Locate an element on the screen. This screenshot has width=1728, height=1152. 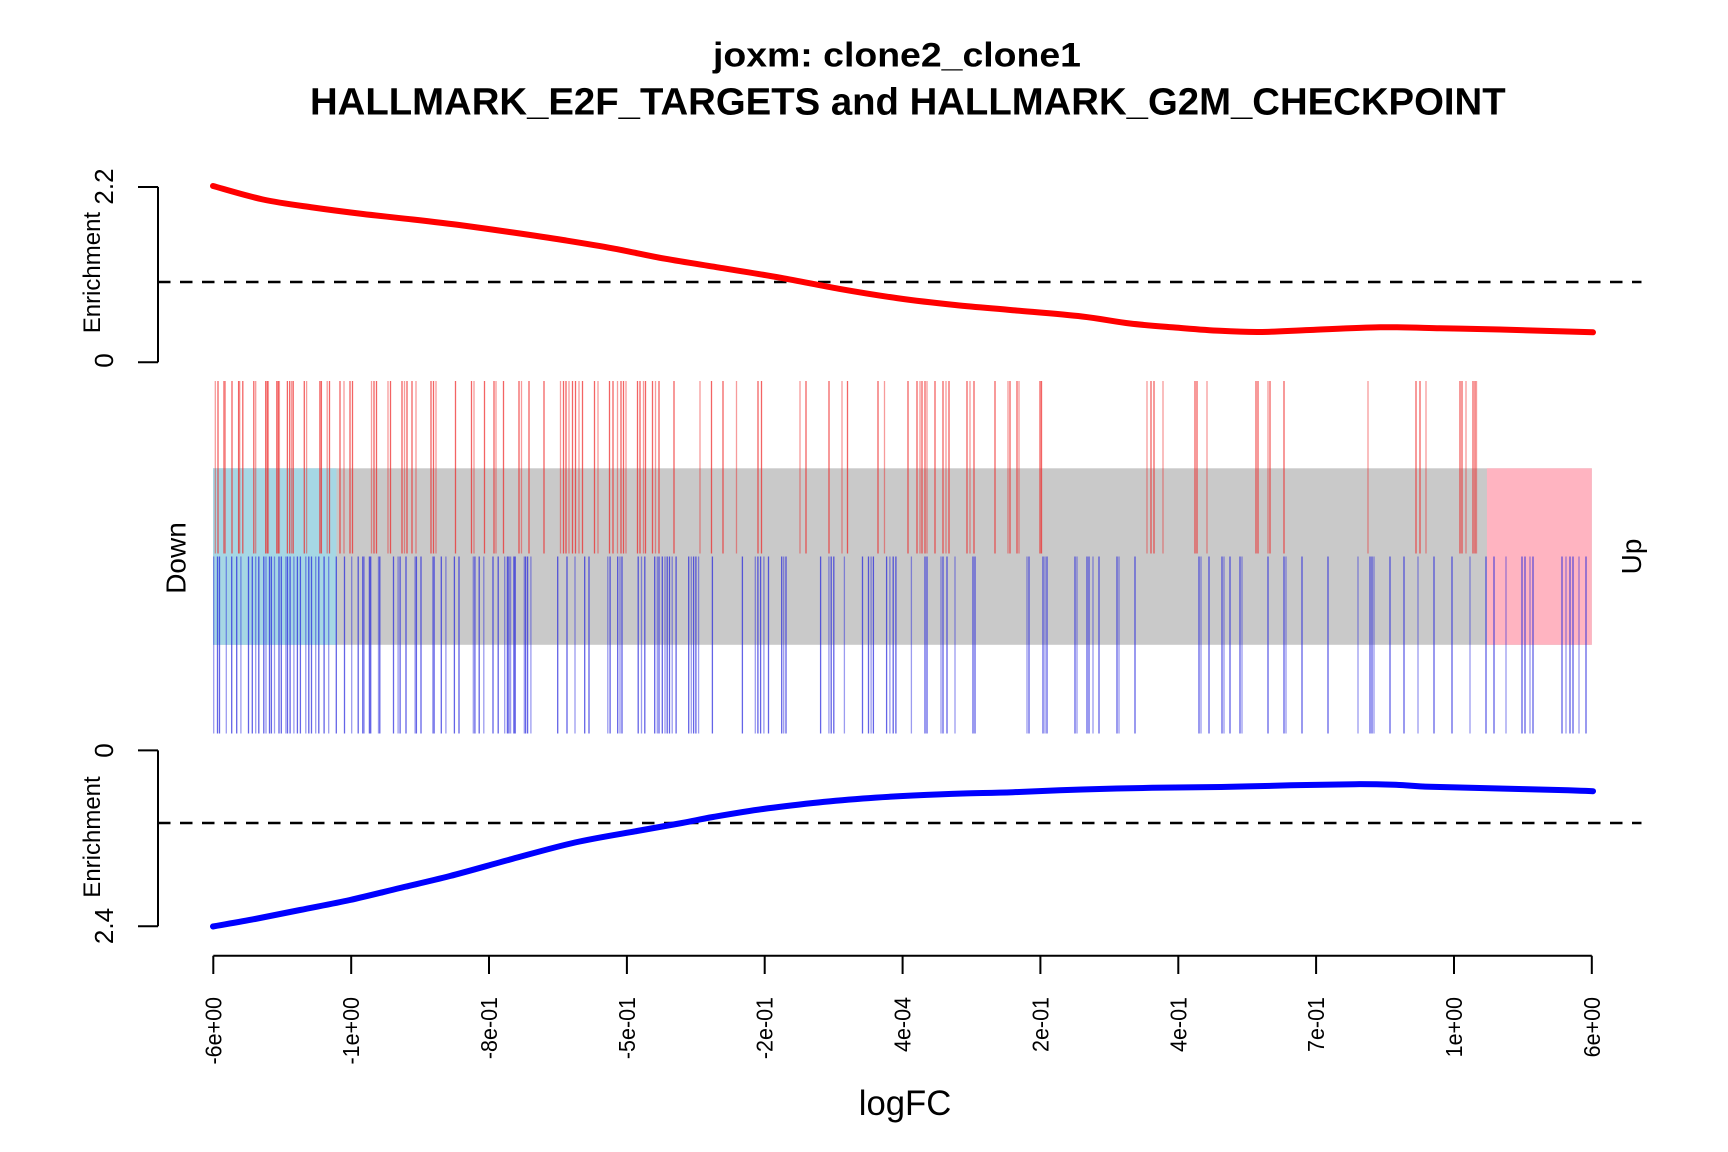
svg-text: 2.2 is located at coordinates (104, 186).